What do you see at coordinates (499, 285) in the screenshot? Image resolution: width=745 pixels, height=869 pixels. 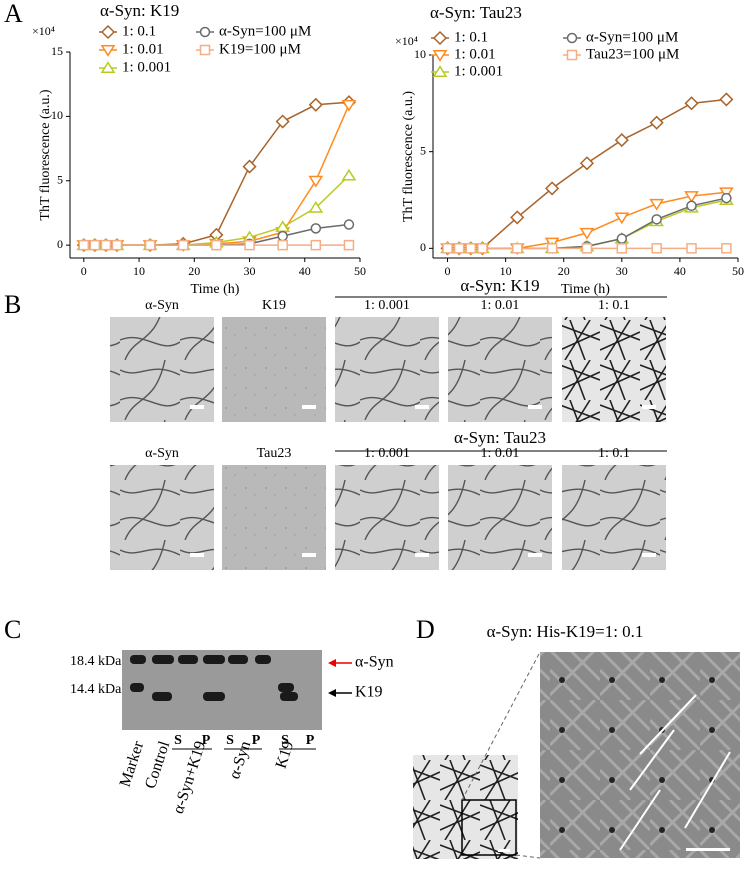 I see `group-title: α-Syn: K19` at bounding box center [499, 285].